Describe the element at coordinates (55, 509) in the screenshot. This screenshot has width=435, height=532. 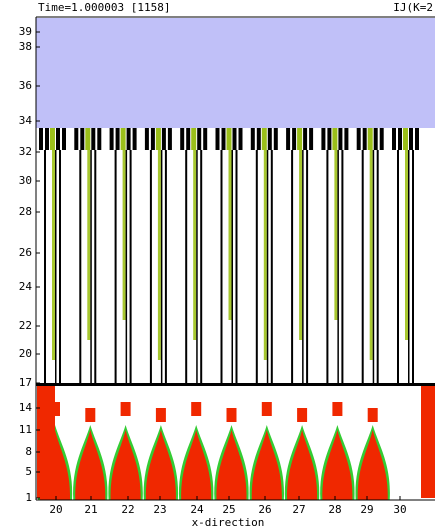
I see `x-tick-label: 20` at that location.